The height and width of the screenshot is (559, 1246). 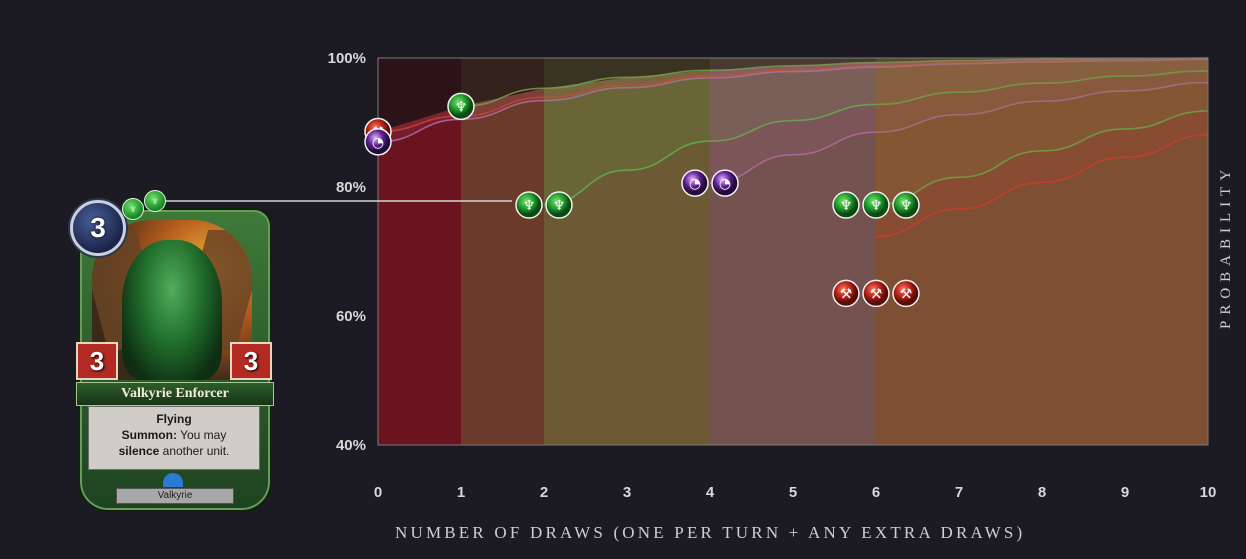 What do you see at coordinates (351, 187) in the screenshot?
I see `y-tick-label: 80%` at bounding box center [351, 187].